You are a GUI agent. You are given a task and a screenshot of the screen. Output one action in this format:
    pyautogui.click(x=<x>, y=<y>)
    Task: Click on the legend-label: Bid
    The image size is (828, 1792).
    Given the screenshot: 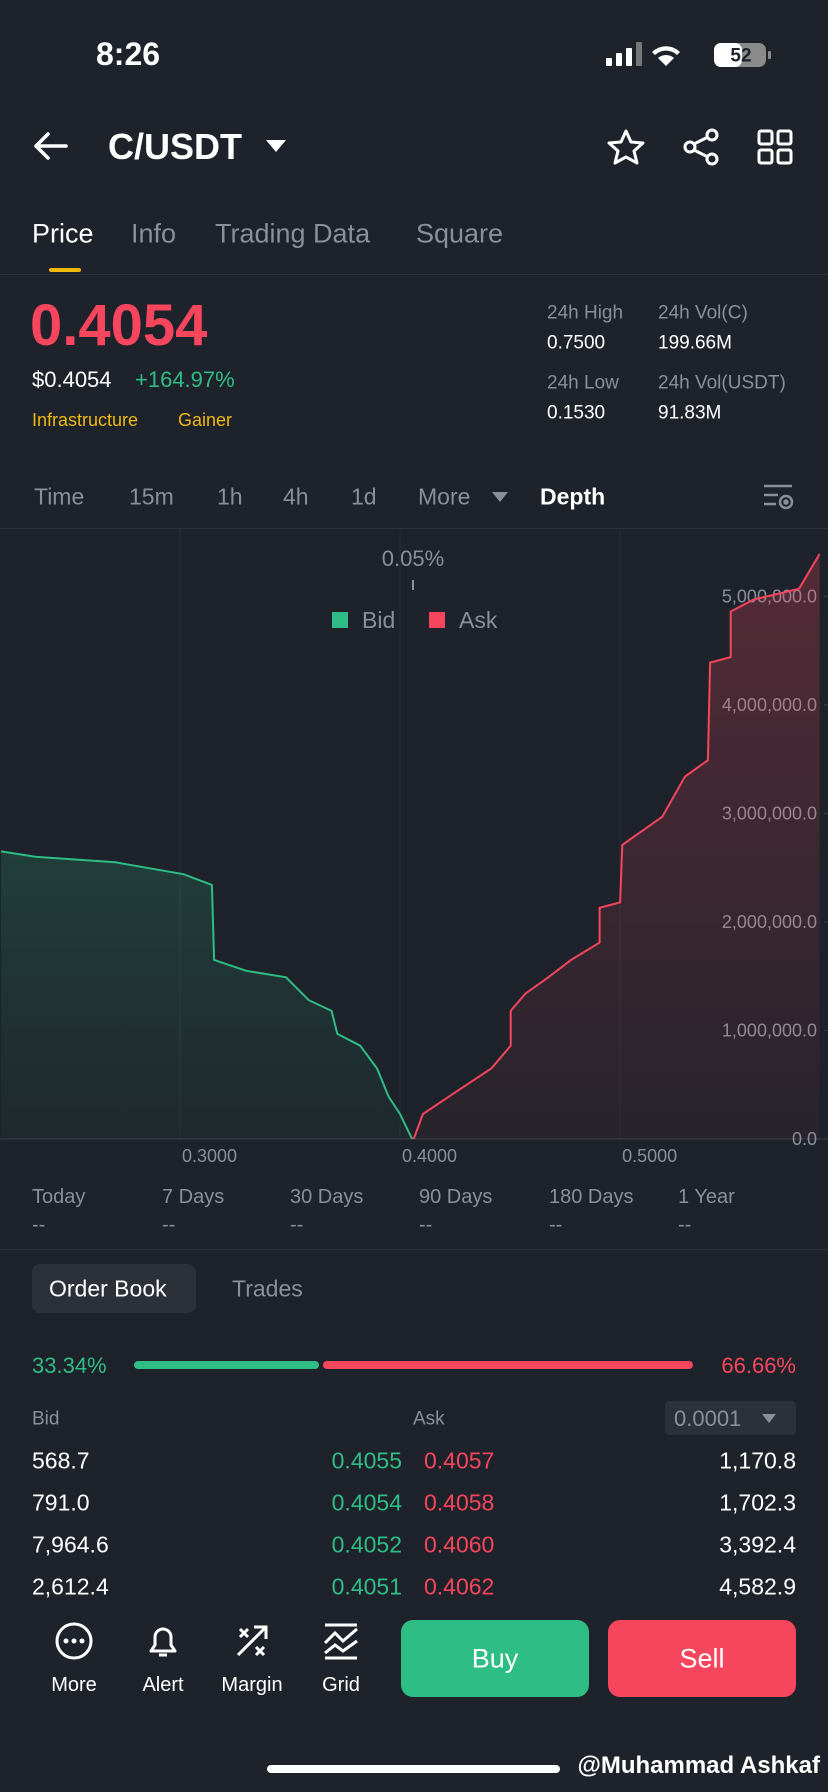 What is the action you would take?
    pyautogui.click(x=378, y=620)
    